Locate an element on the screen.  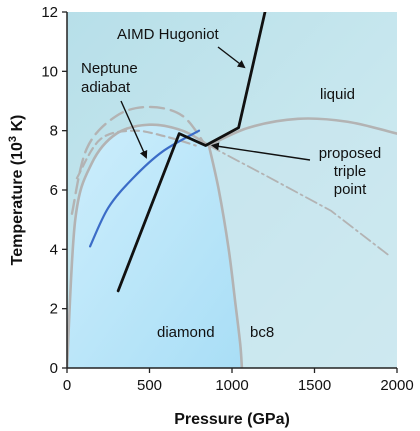
y-axis-label-sup: 3 is located at coordinates (13, 139).